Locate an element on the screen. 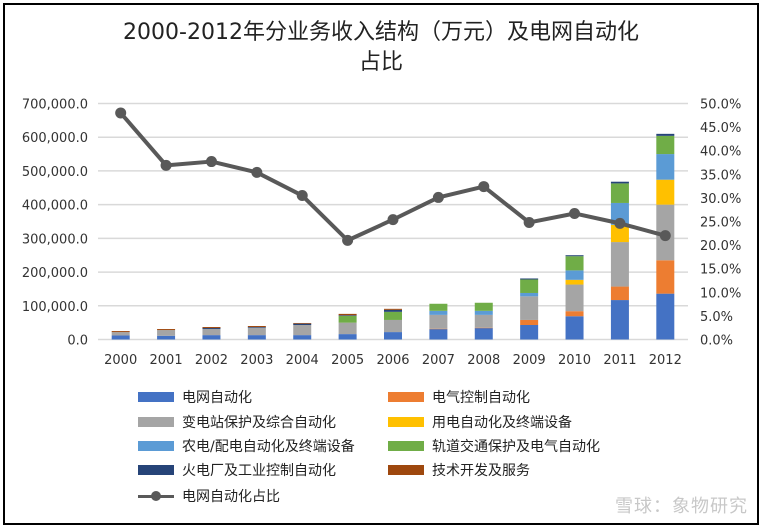 This screenshot has width=762, height=528. y2-tick-label: 20.0% is located at coordinates (720, 246).